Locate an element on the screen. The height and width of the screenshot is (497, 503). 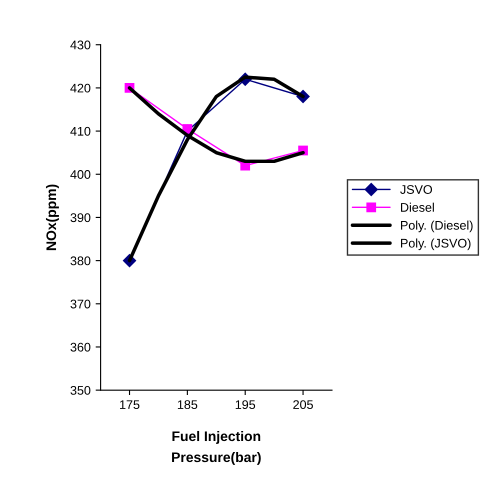
x-tick-label: 205 is located at coordinates (303, 405).